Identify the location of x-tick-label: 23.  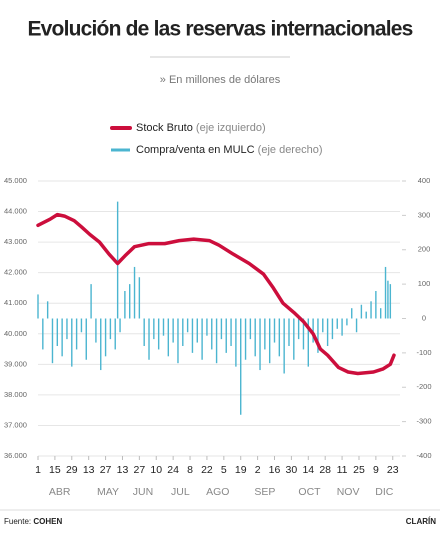
(393, 470).